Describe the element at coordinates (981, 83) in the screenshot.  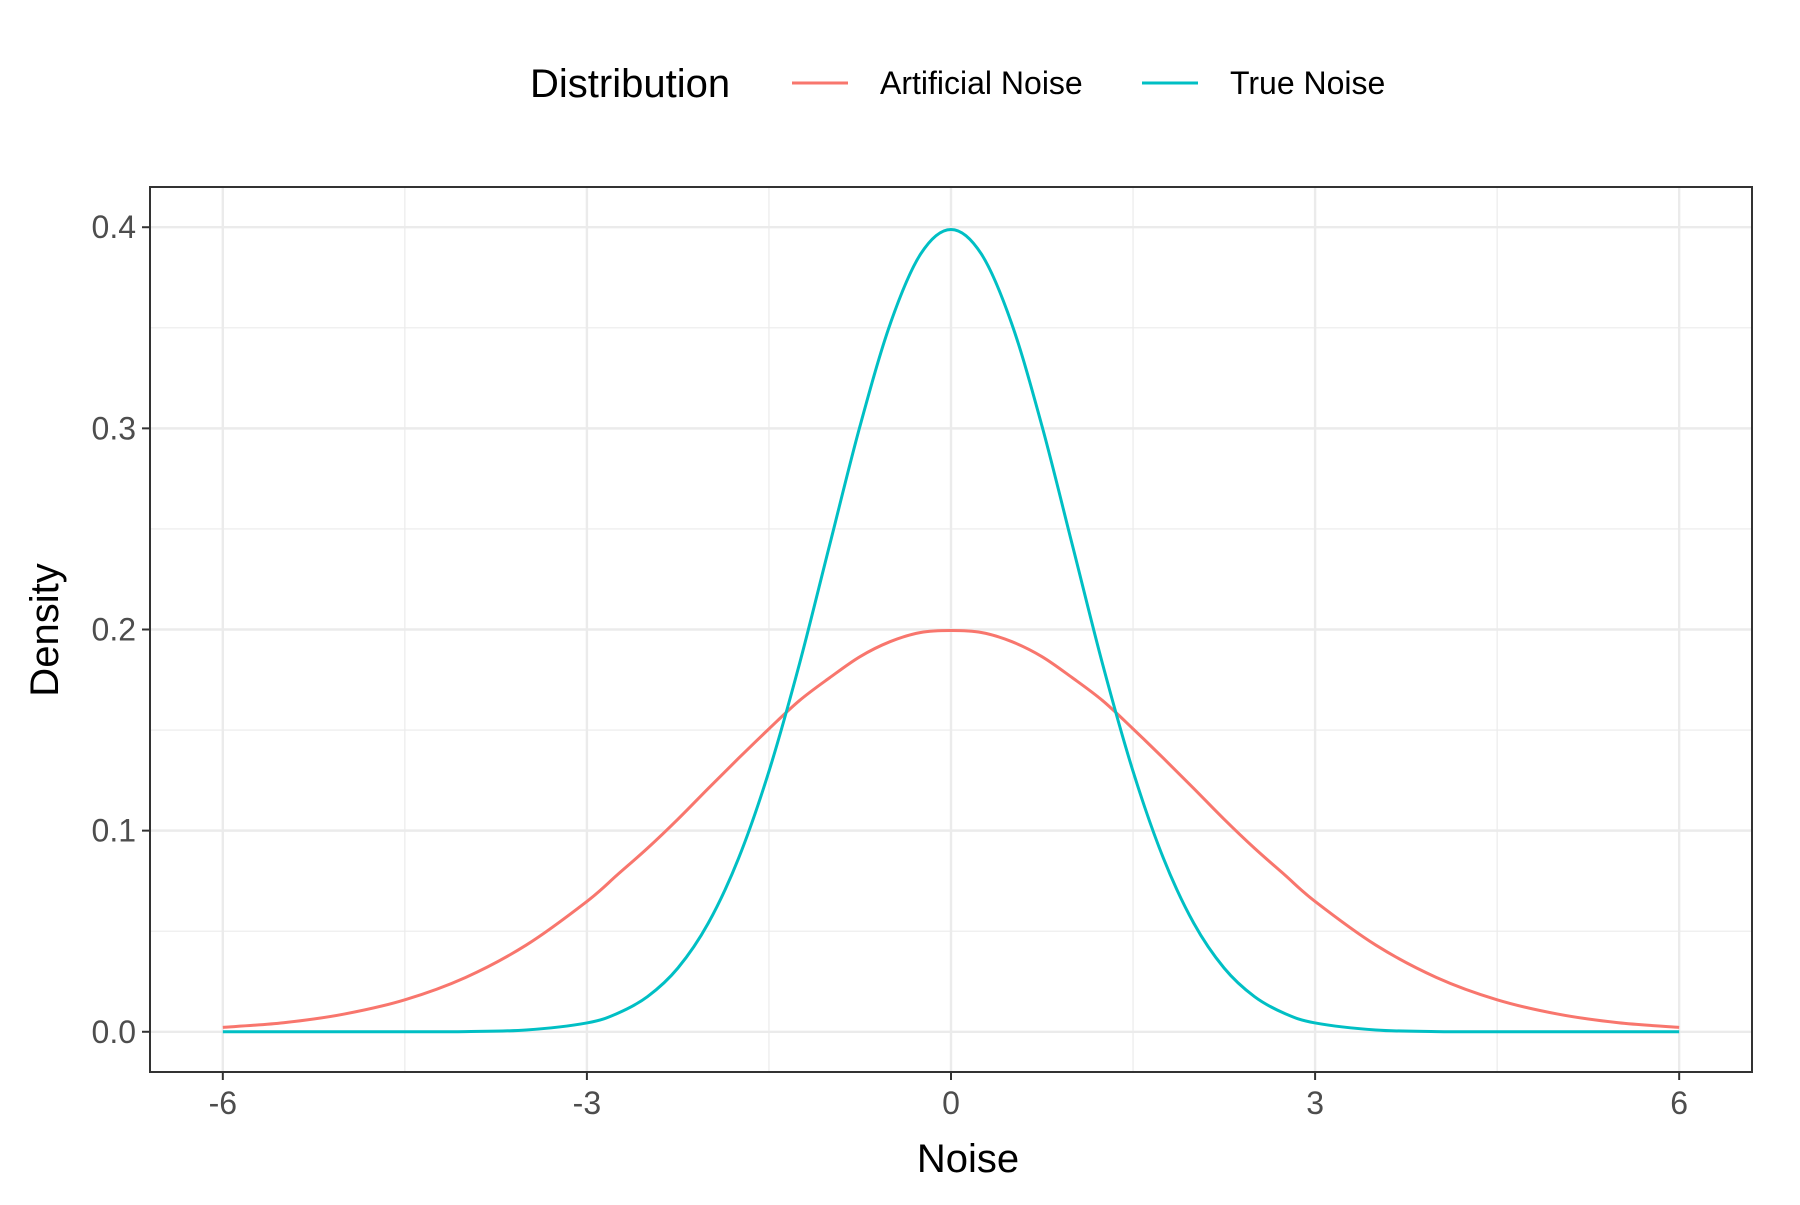
I see `legend-label-artificial-noise: Artificial Noise` at that location.